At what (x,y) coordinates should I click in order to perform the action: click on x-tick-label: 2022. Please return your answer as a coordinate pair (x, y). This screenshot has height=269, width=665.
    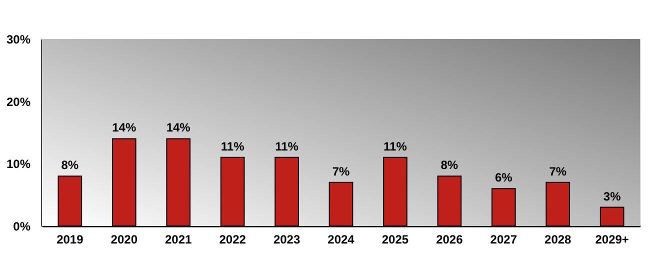
    Looking at the image, I should click on (232, 239).